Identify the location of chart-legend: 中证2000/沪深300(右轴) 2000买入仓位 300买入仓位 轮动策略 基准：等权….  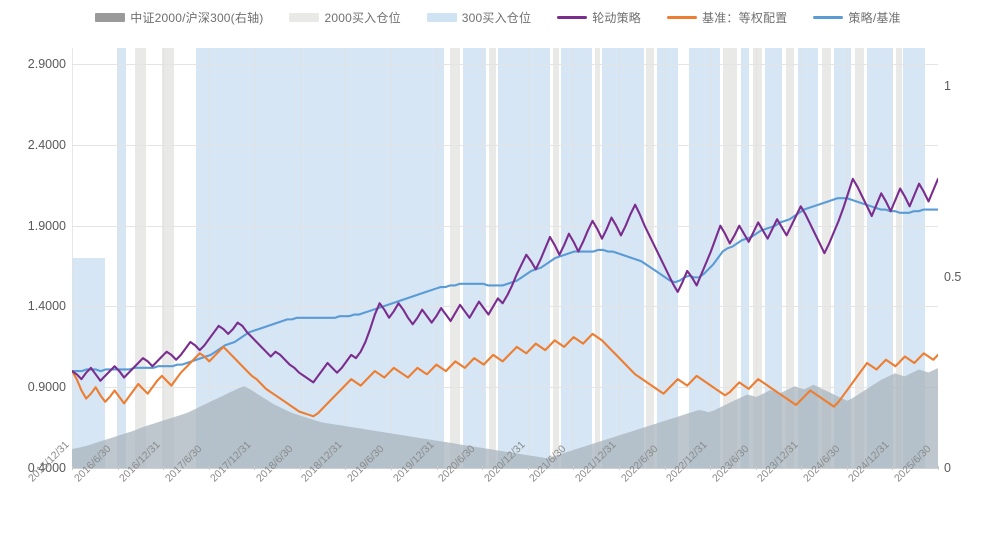
(498, 17).